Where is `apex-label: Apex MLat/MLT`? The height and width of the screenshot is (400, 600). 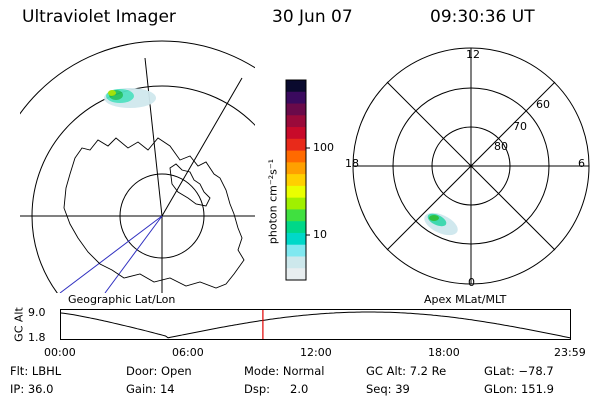
apex-label: Apex MLat/MLT is located at coordinates (465, 299).